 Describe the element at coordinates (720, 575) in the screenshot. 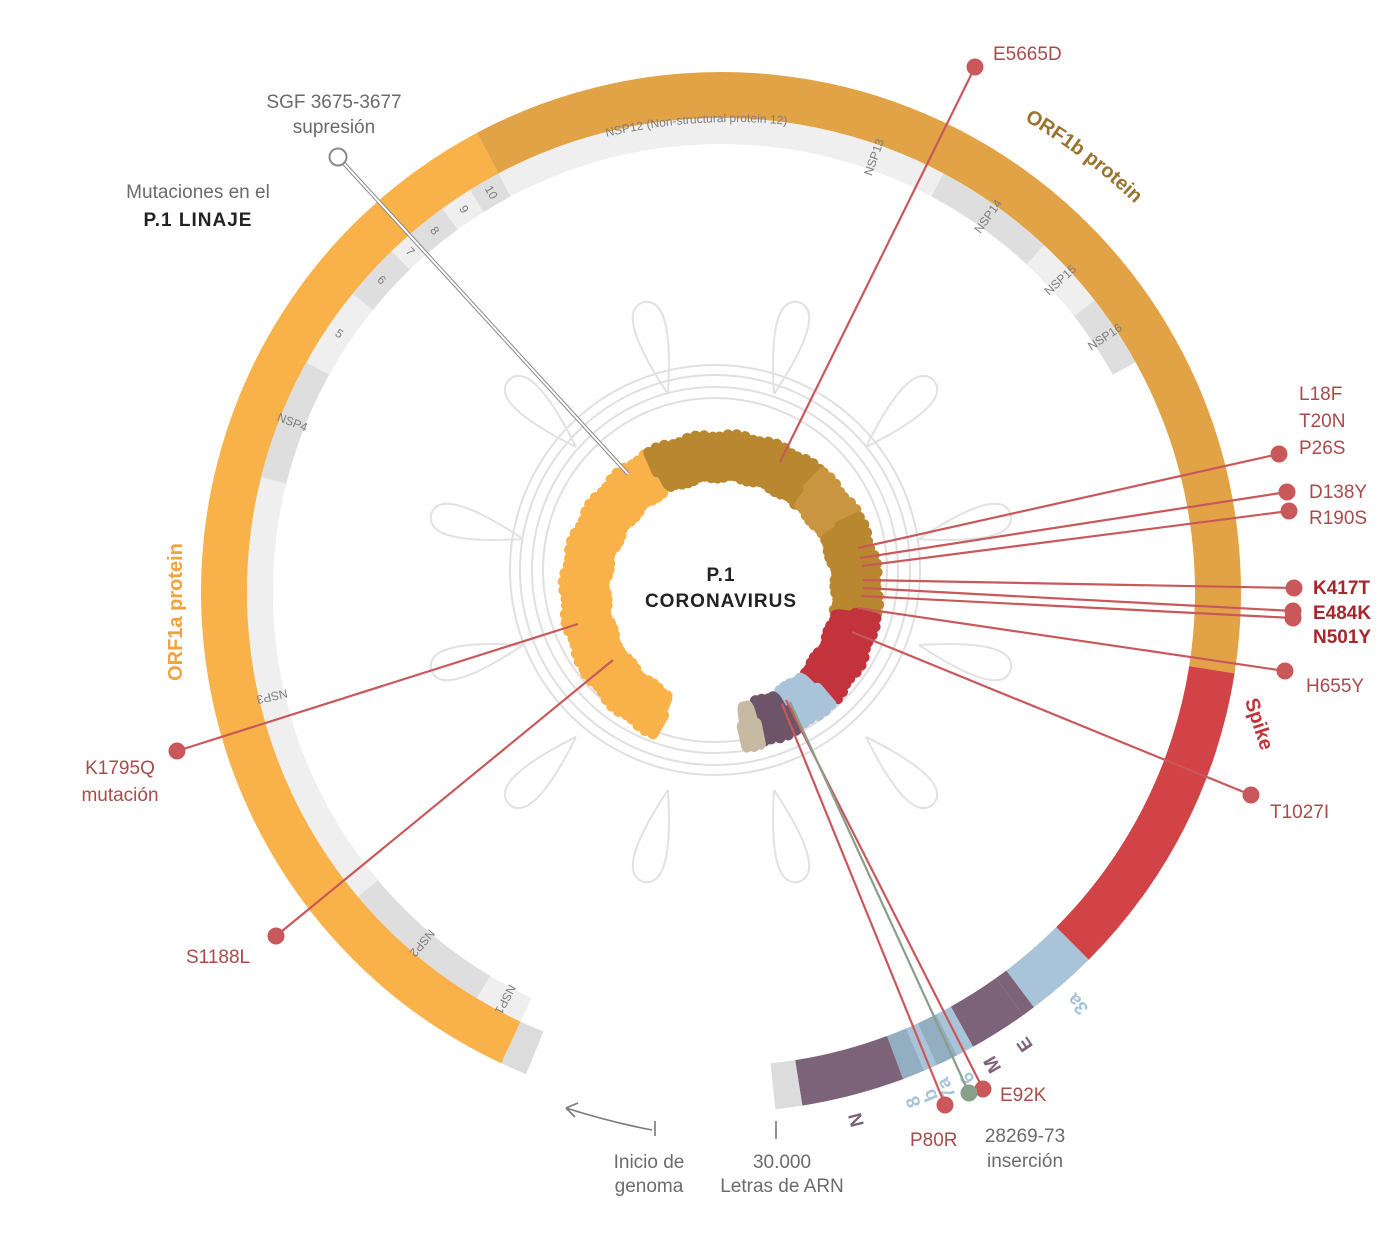

I see `center-label-line1: P.1` at that location.